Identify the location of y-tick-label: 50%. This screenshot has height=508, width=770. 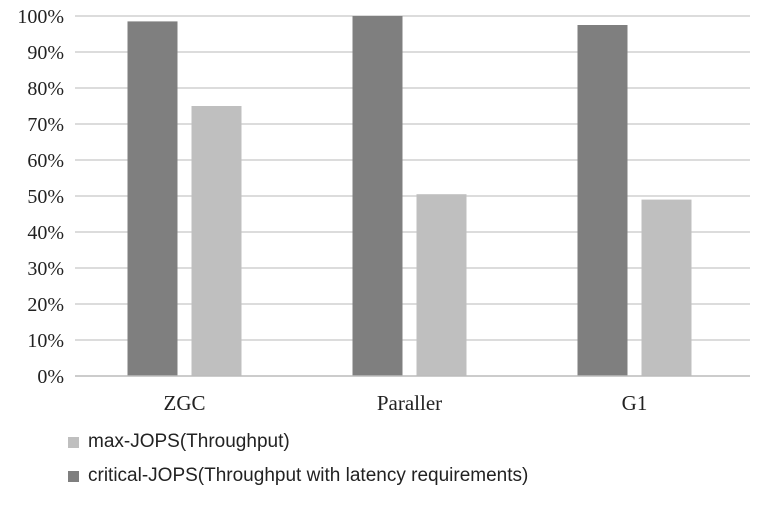
(45, 197).